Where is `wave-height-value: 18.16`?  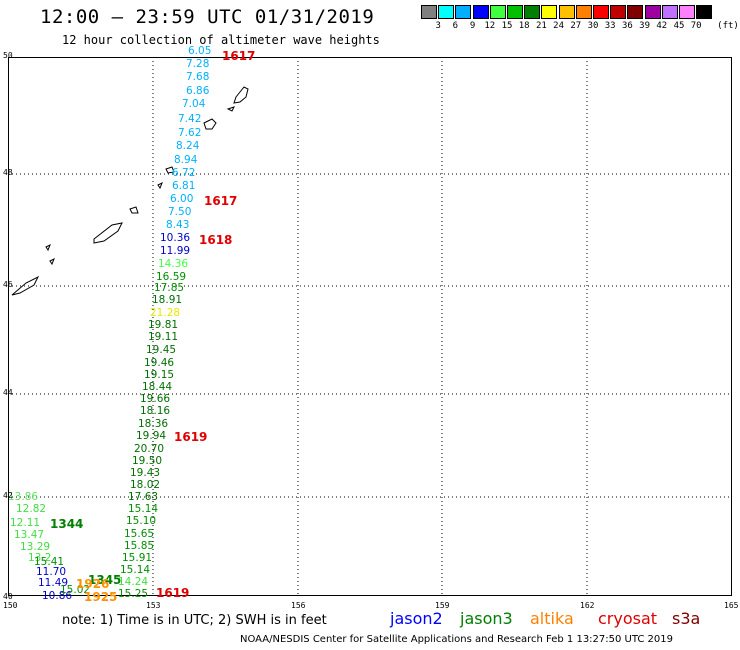 wave-height-value: 18.16 is located at coordinates (155, 411).